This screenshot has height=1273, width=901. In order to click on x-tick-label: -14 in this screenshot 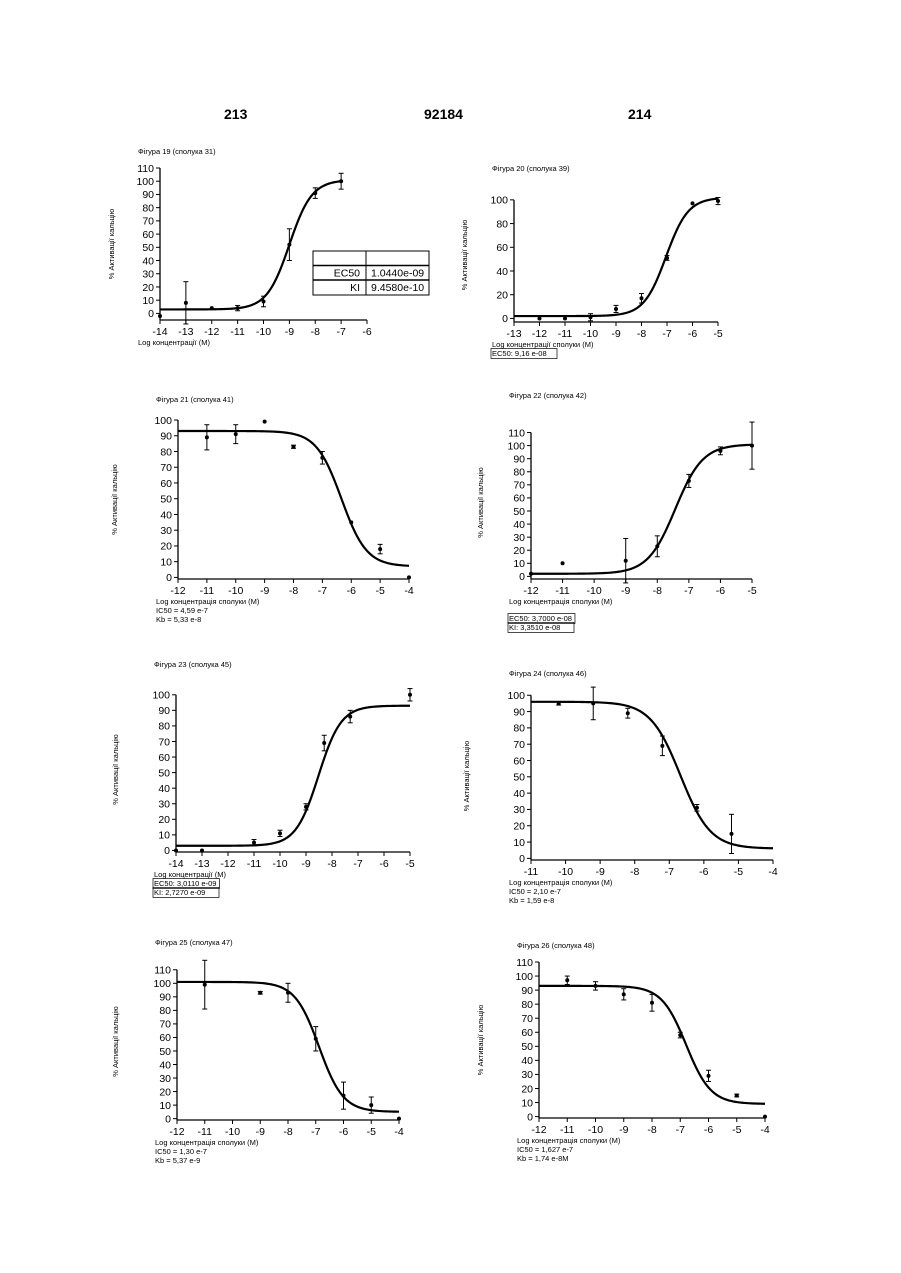, I will do `click(175, 864)`.